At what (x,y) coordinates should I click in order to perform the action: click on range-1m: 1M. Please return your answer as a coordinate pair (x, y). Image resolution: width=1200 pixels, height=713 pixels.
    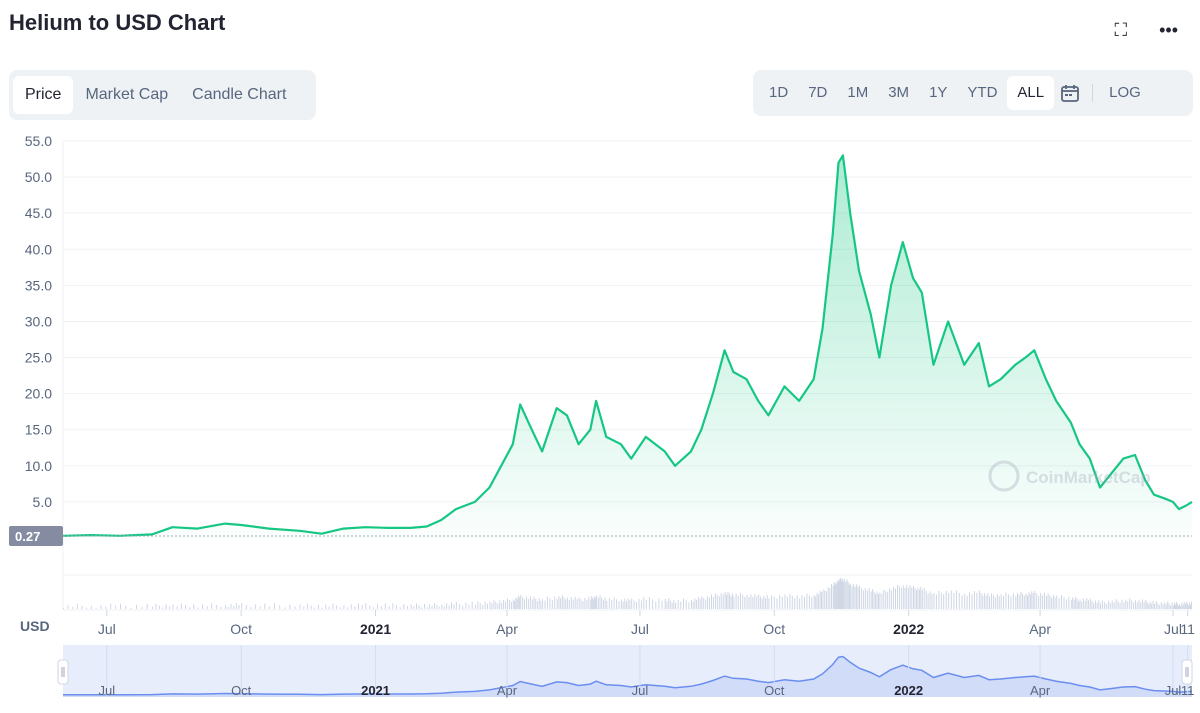
    Looking at the image, I should click on (858, 92).